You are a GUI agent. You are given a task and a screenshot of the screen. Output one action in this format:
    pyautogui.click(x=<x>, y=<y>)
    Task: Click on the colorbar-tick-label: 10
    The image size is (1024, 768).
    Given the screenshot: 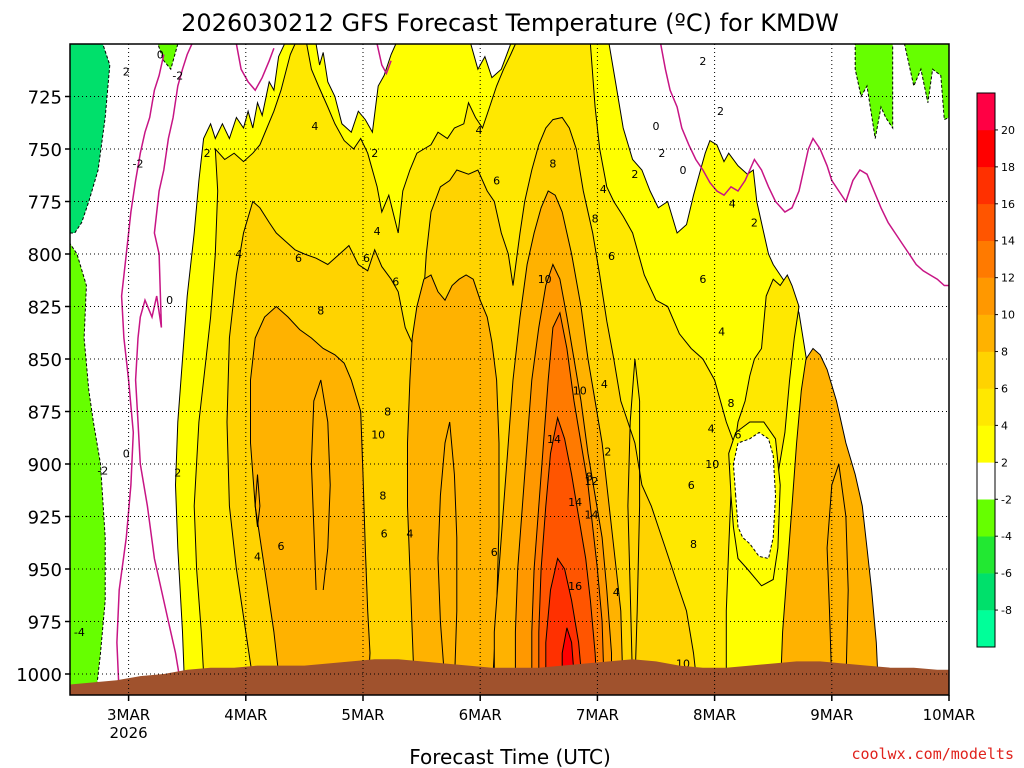 What is the action you would take?
    pyautogui.click(x=1008, y=315)
    